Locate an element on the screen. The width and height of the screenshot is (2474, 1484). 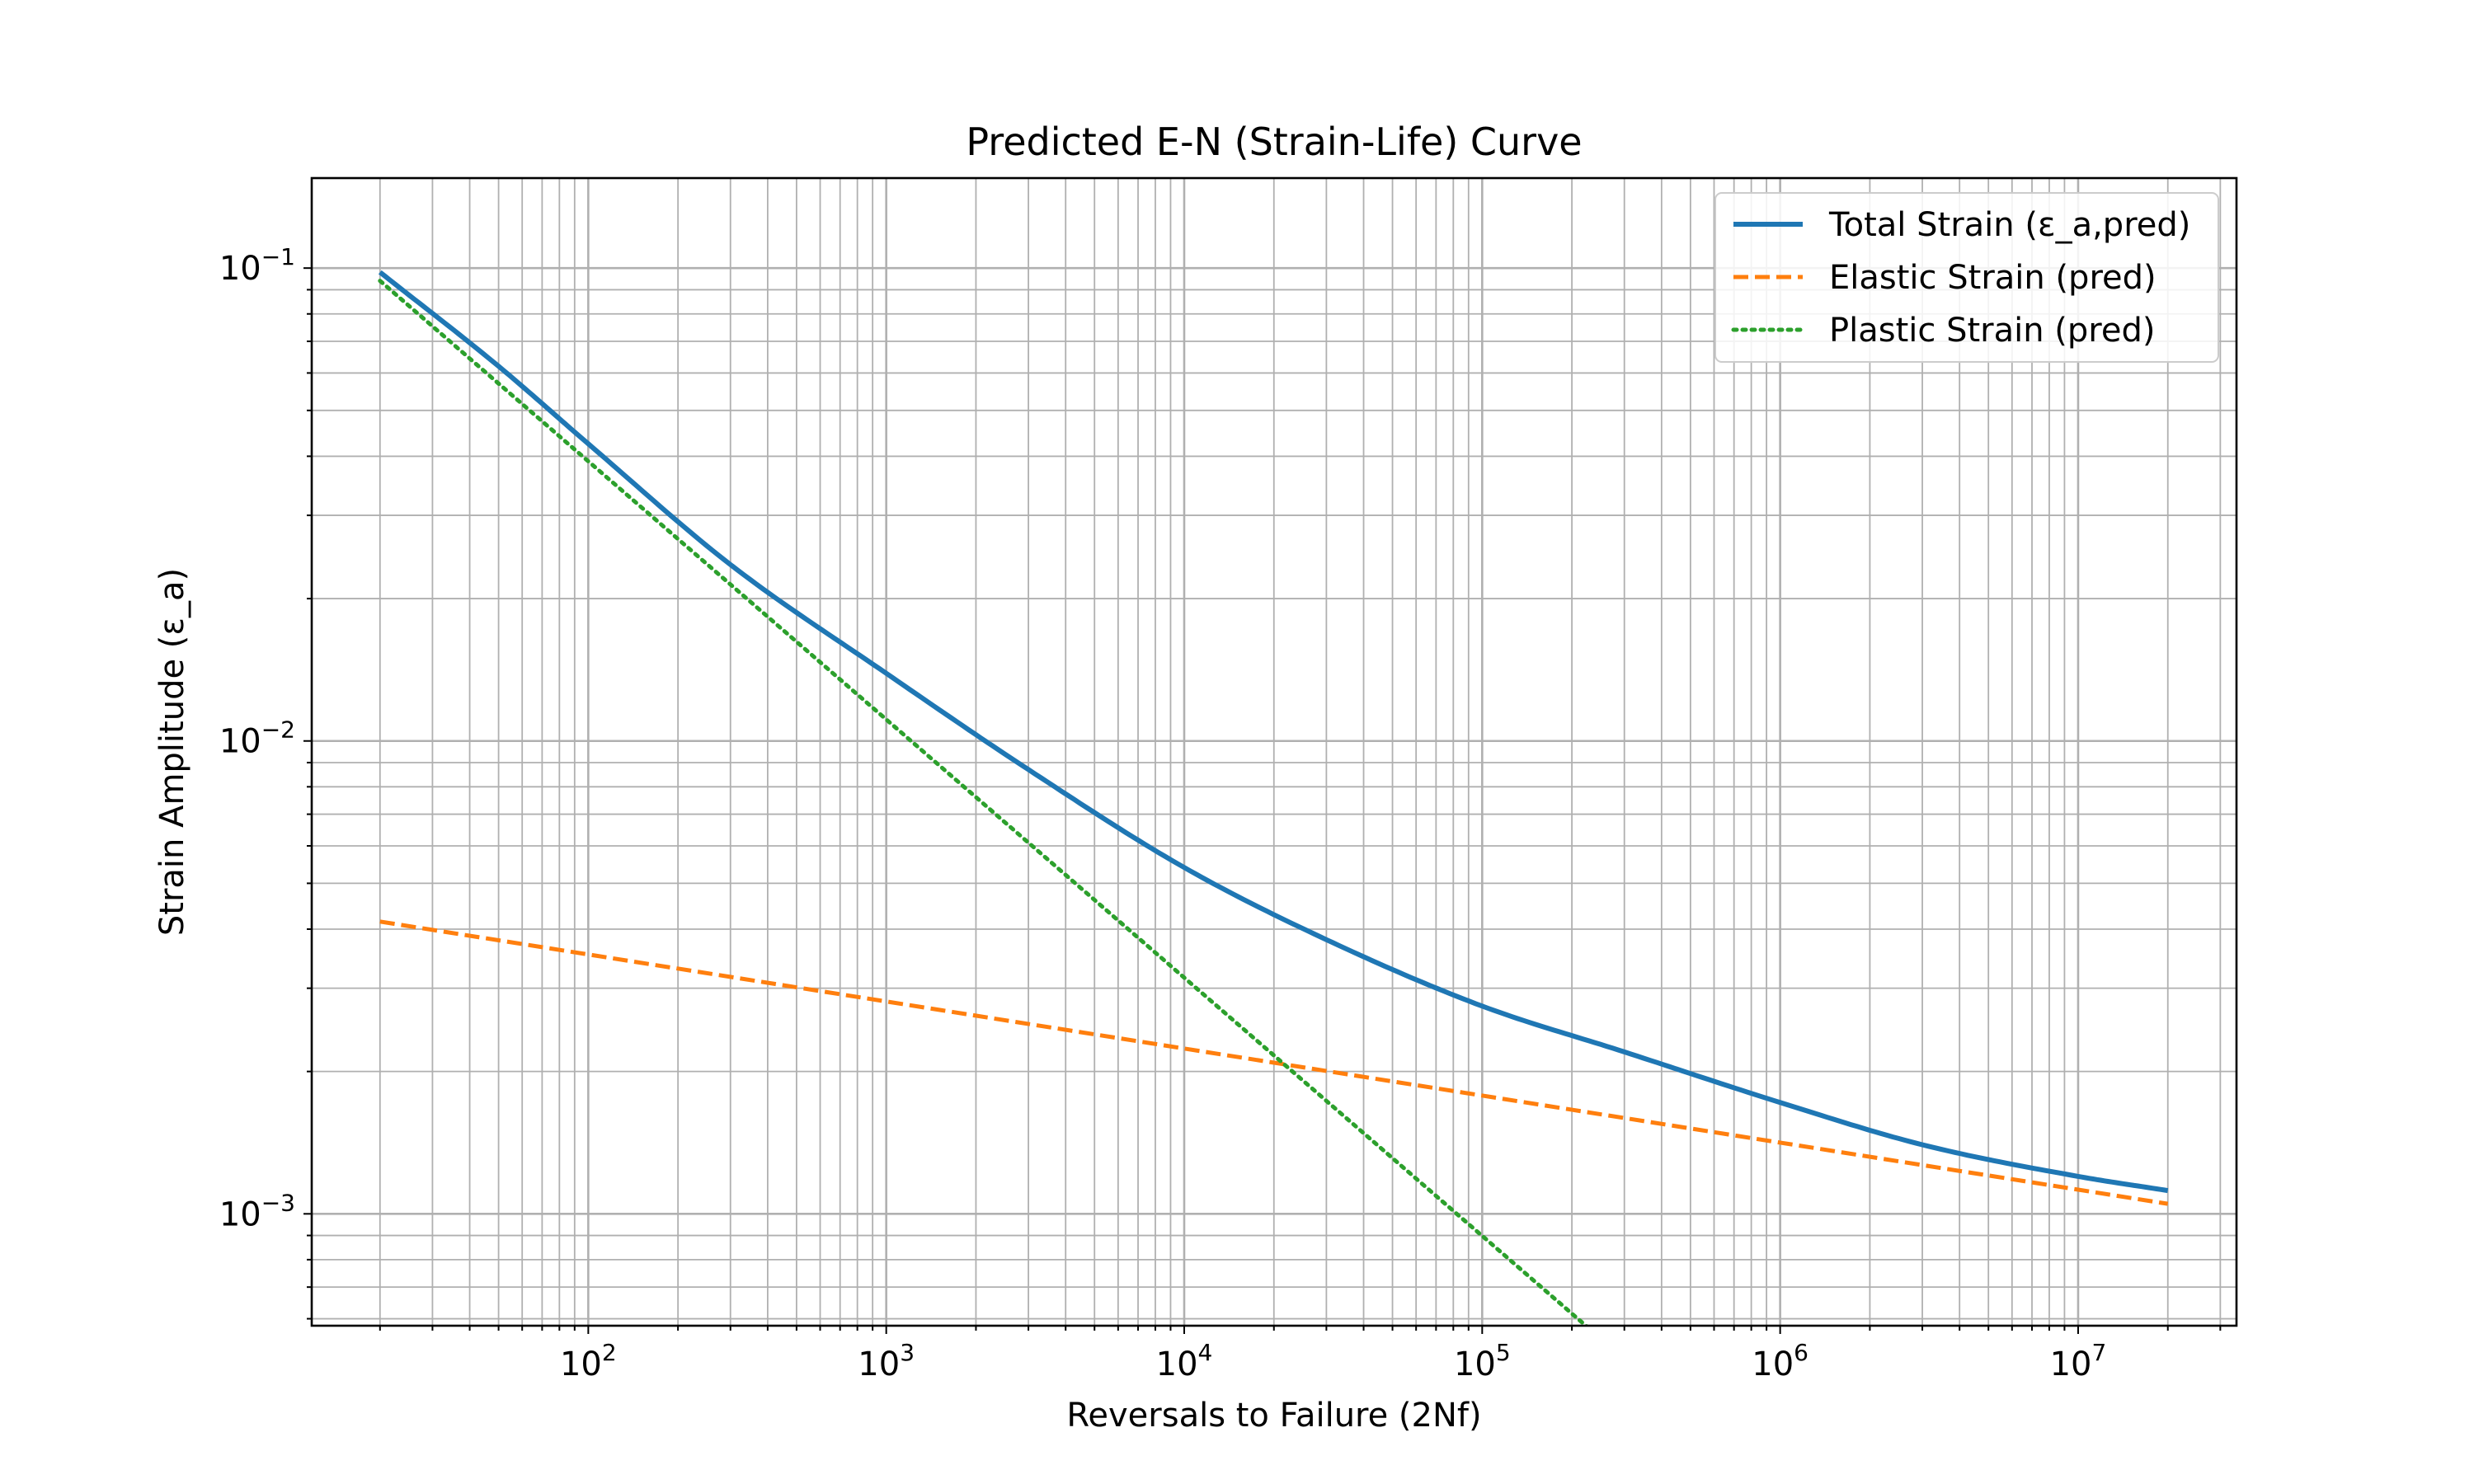
x-tick-label: 10⁵ is located at coordinates (1482, 1361).